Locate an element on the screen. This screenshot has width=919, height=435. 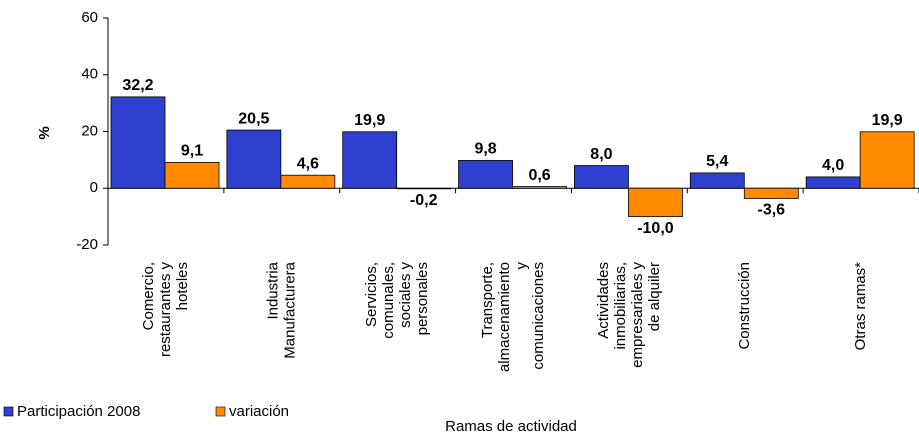
x-tick-label-line: restaurantes y is located at coordinates (165, 310).